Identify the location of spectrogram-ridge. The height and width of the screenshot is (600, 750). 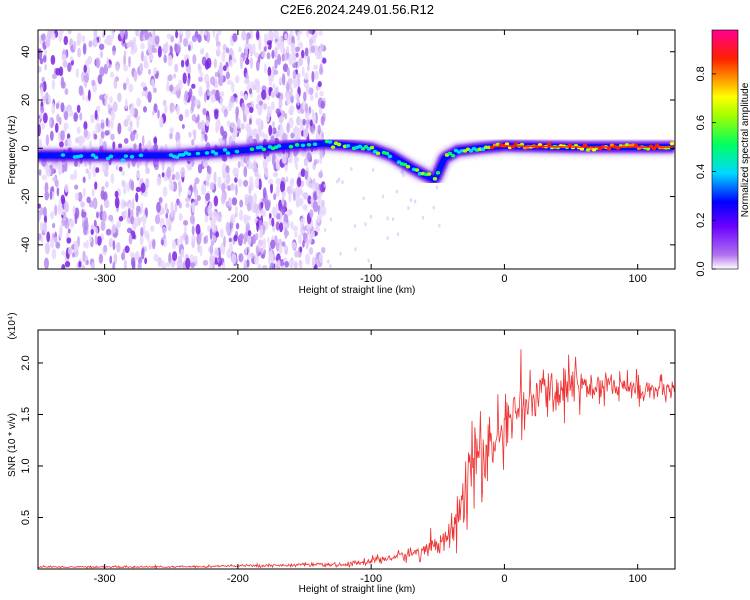
(356, 161).